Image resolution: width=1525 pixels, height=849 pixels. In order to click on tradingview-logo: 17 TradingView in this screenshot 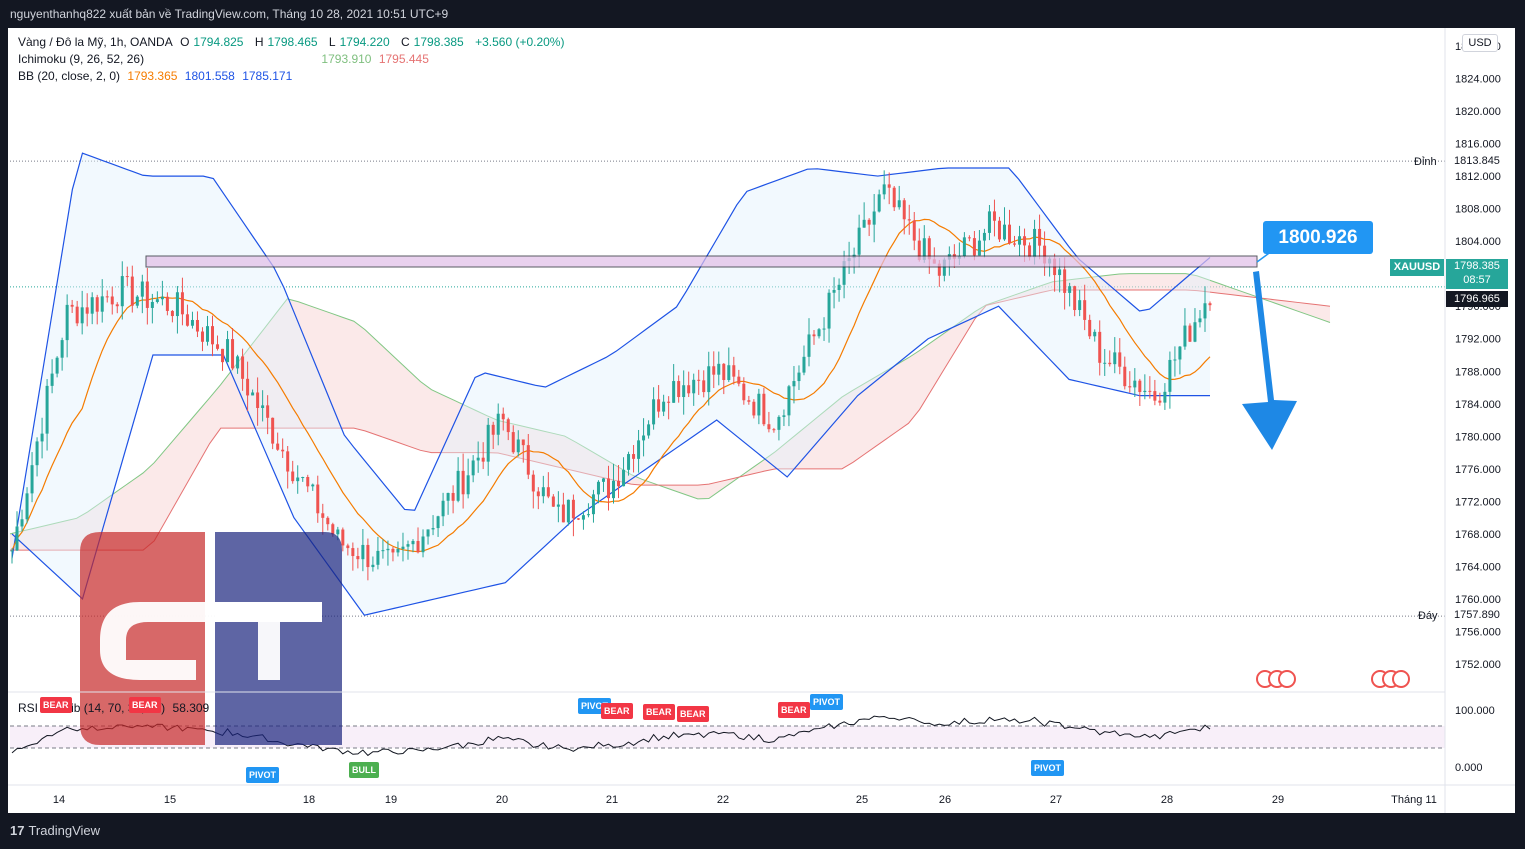, I will do `click(55, 830)`.